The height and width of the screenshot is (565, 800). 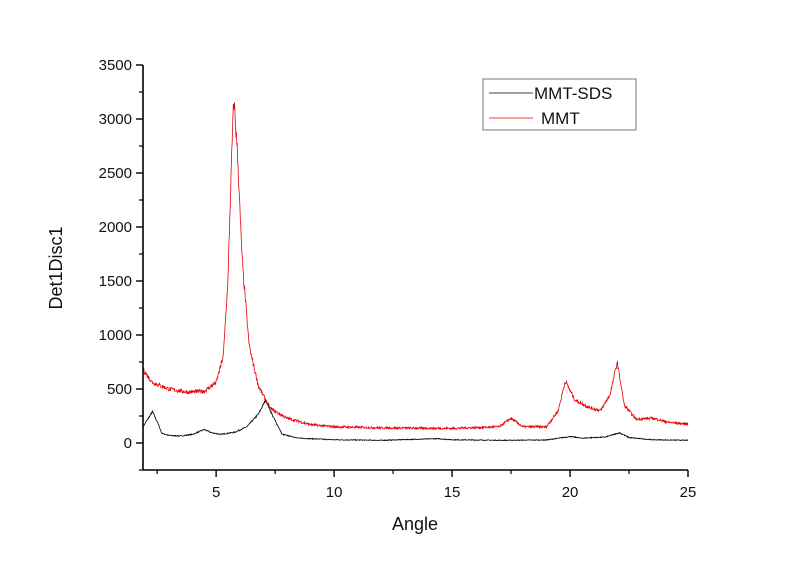 I want to click on series-line-mmt-sds, so click(x=415, y=420).